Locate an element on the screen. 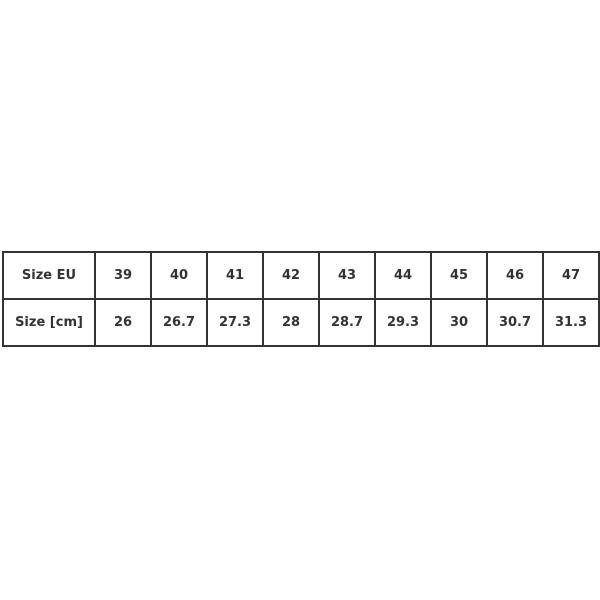 The height and width of the screenshot is (600, 600). table-row: Size [cm] 26 26.7 27.3 28 28.7 29.3 30 30.7 31.3 is located at coordinates (301, 322).